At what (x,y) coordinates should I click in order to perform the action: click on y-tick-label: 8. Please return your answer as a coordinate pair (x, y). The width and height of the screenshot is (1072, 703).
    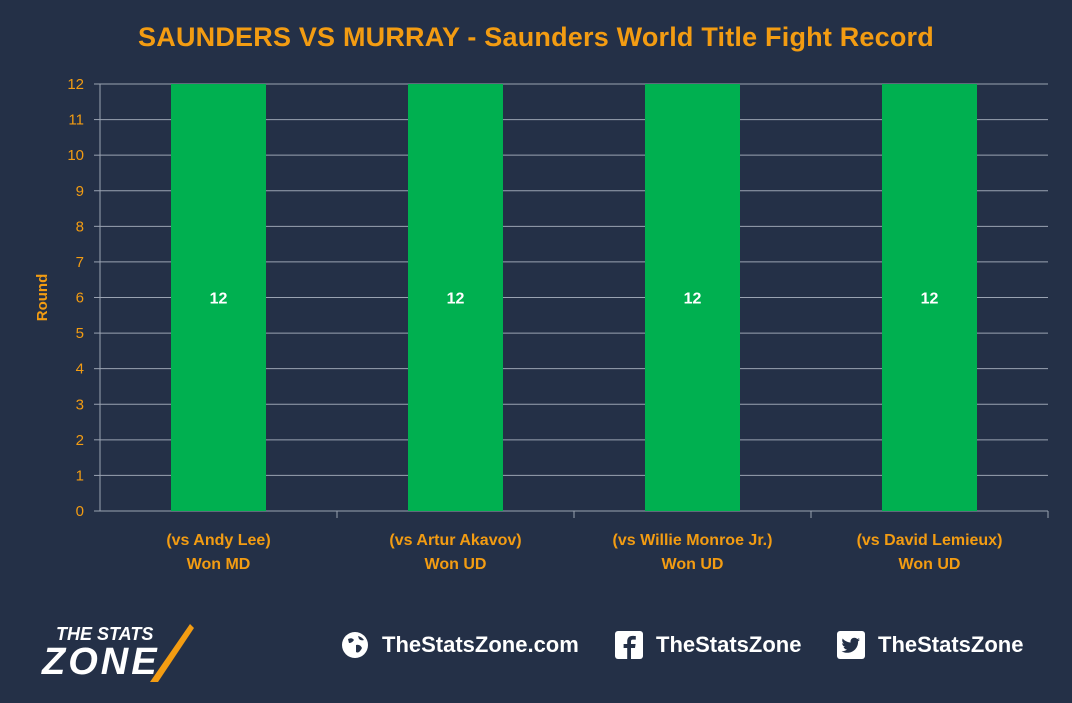
    Looking at the image, I should click on (80, 226).